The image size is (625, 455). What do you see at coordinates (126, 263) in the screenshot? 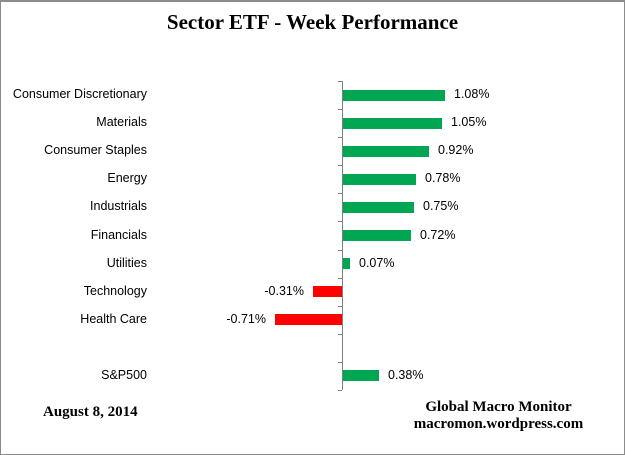
I see `category-label: Utilities` at bounding box center [126, 263].